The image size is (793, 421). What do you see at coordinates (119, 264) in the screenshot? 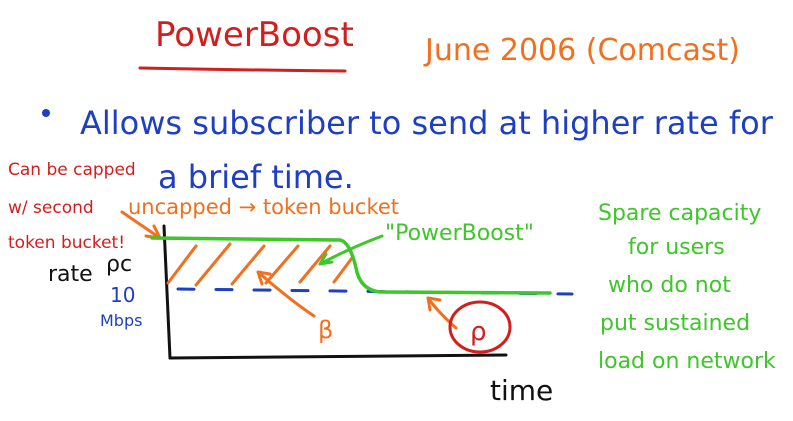
I see `rho-c-label: ρc` at bounding box center [119, 264].